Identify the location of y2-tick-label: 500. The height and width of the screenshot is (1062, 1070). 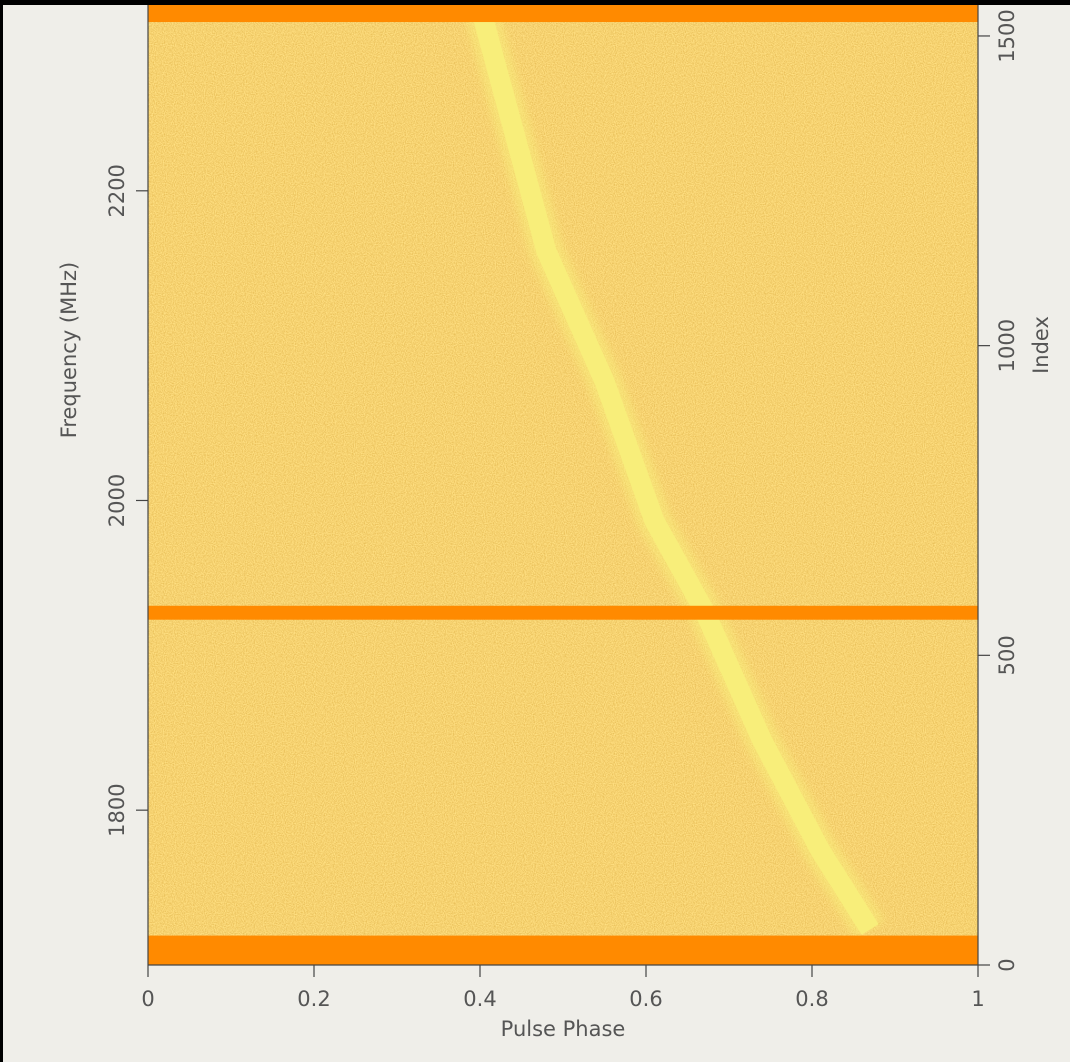
(1007, 655).